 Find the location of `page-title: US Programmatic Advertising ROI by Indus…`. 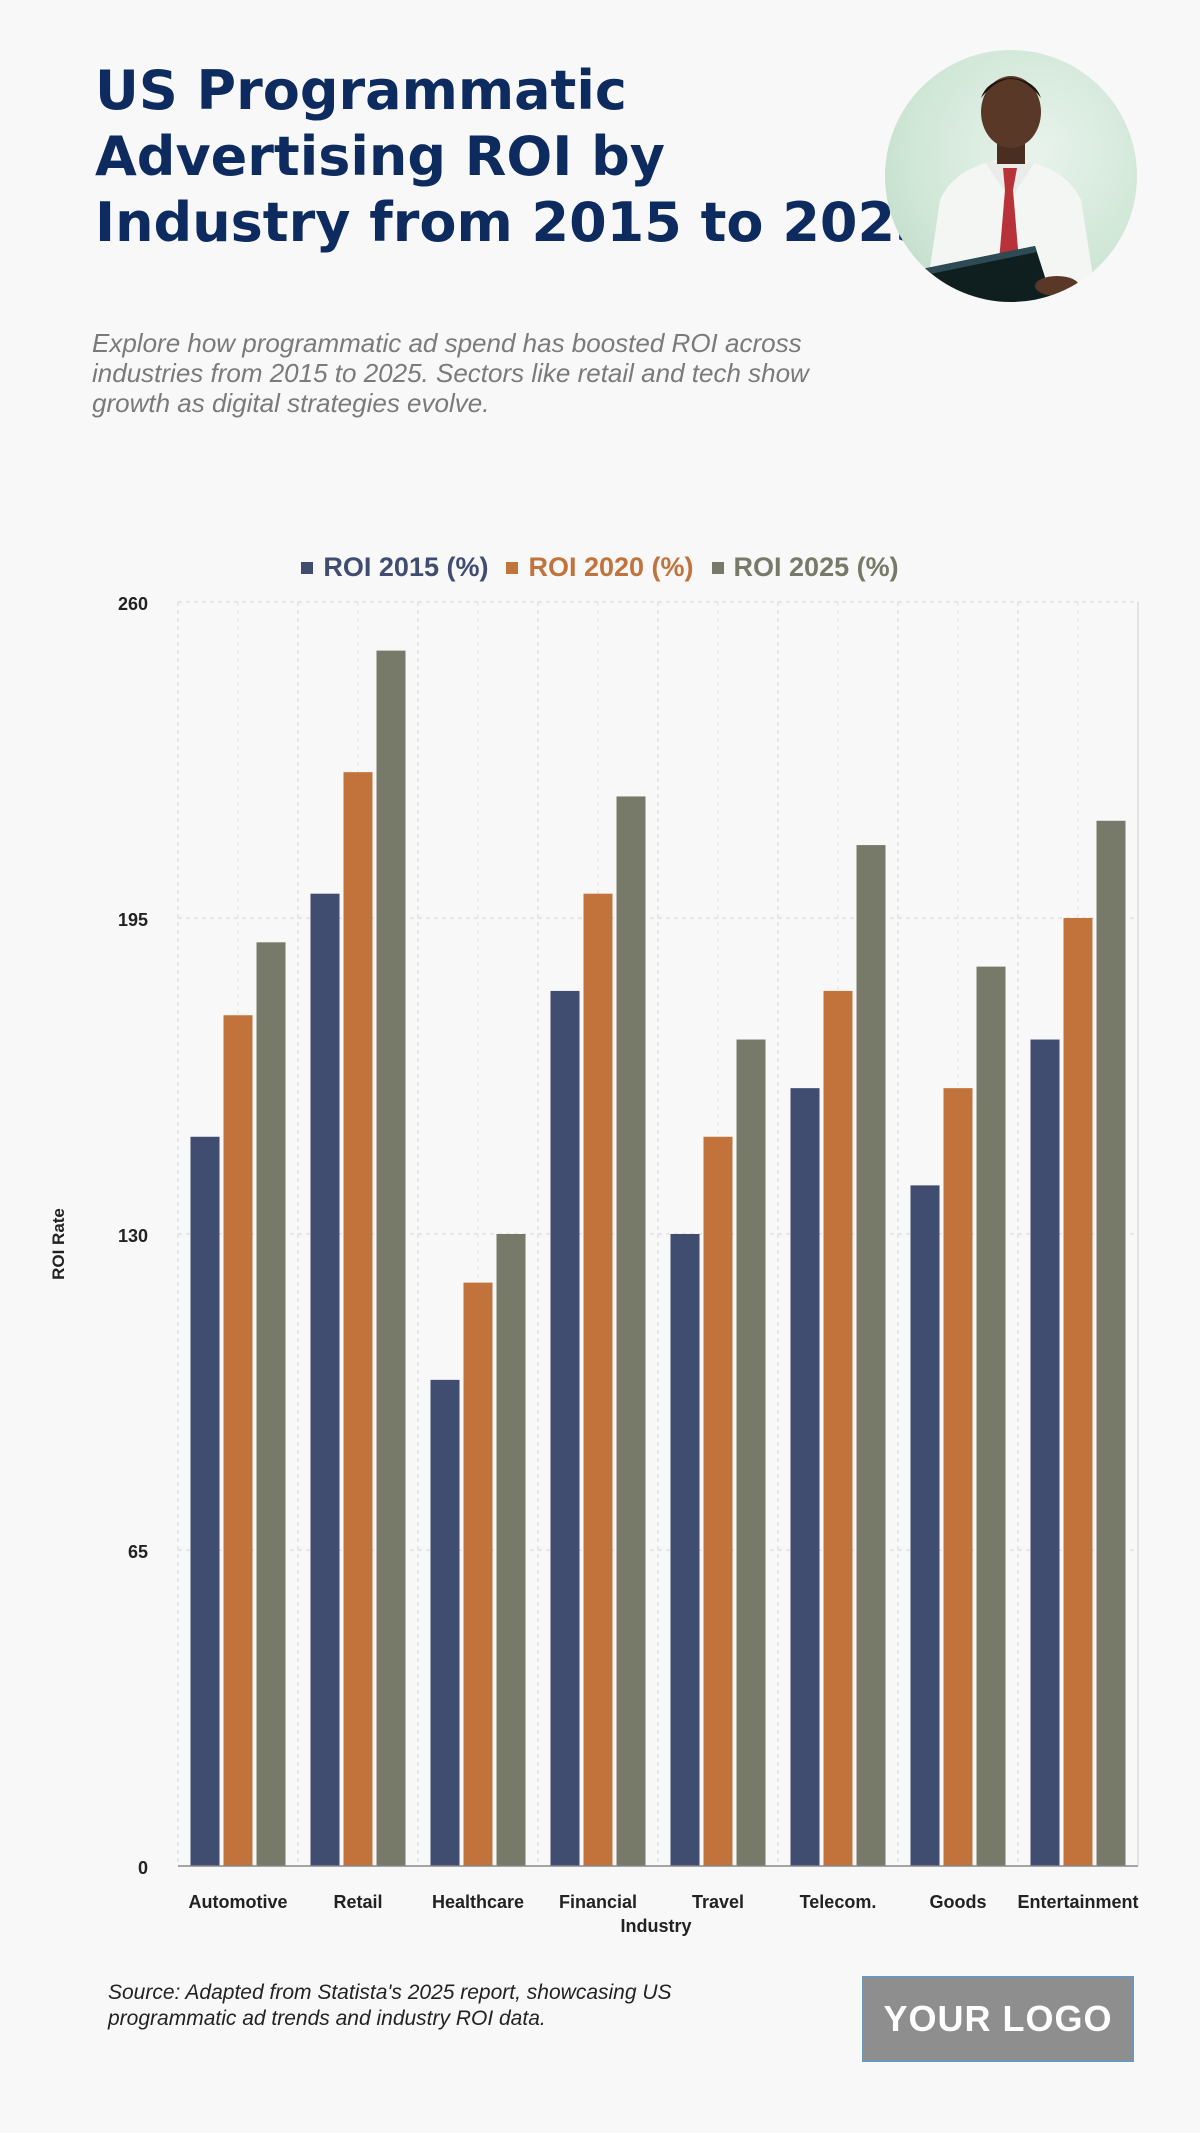

page-title: US Programmatic Advertising ROI by Indus… is located at coordinates (514, 157).